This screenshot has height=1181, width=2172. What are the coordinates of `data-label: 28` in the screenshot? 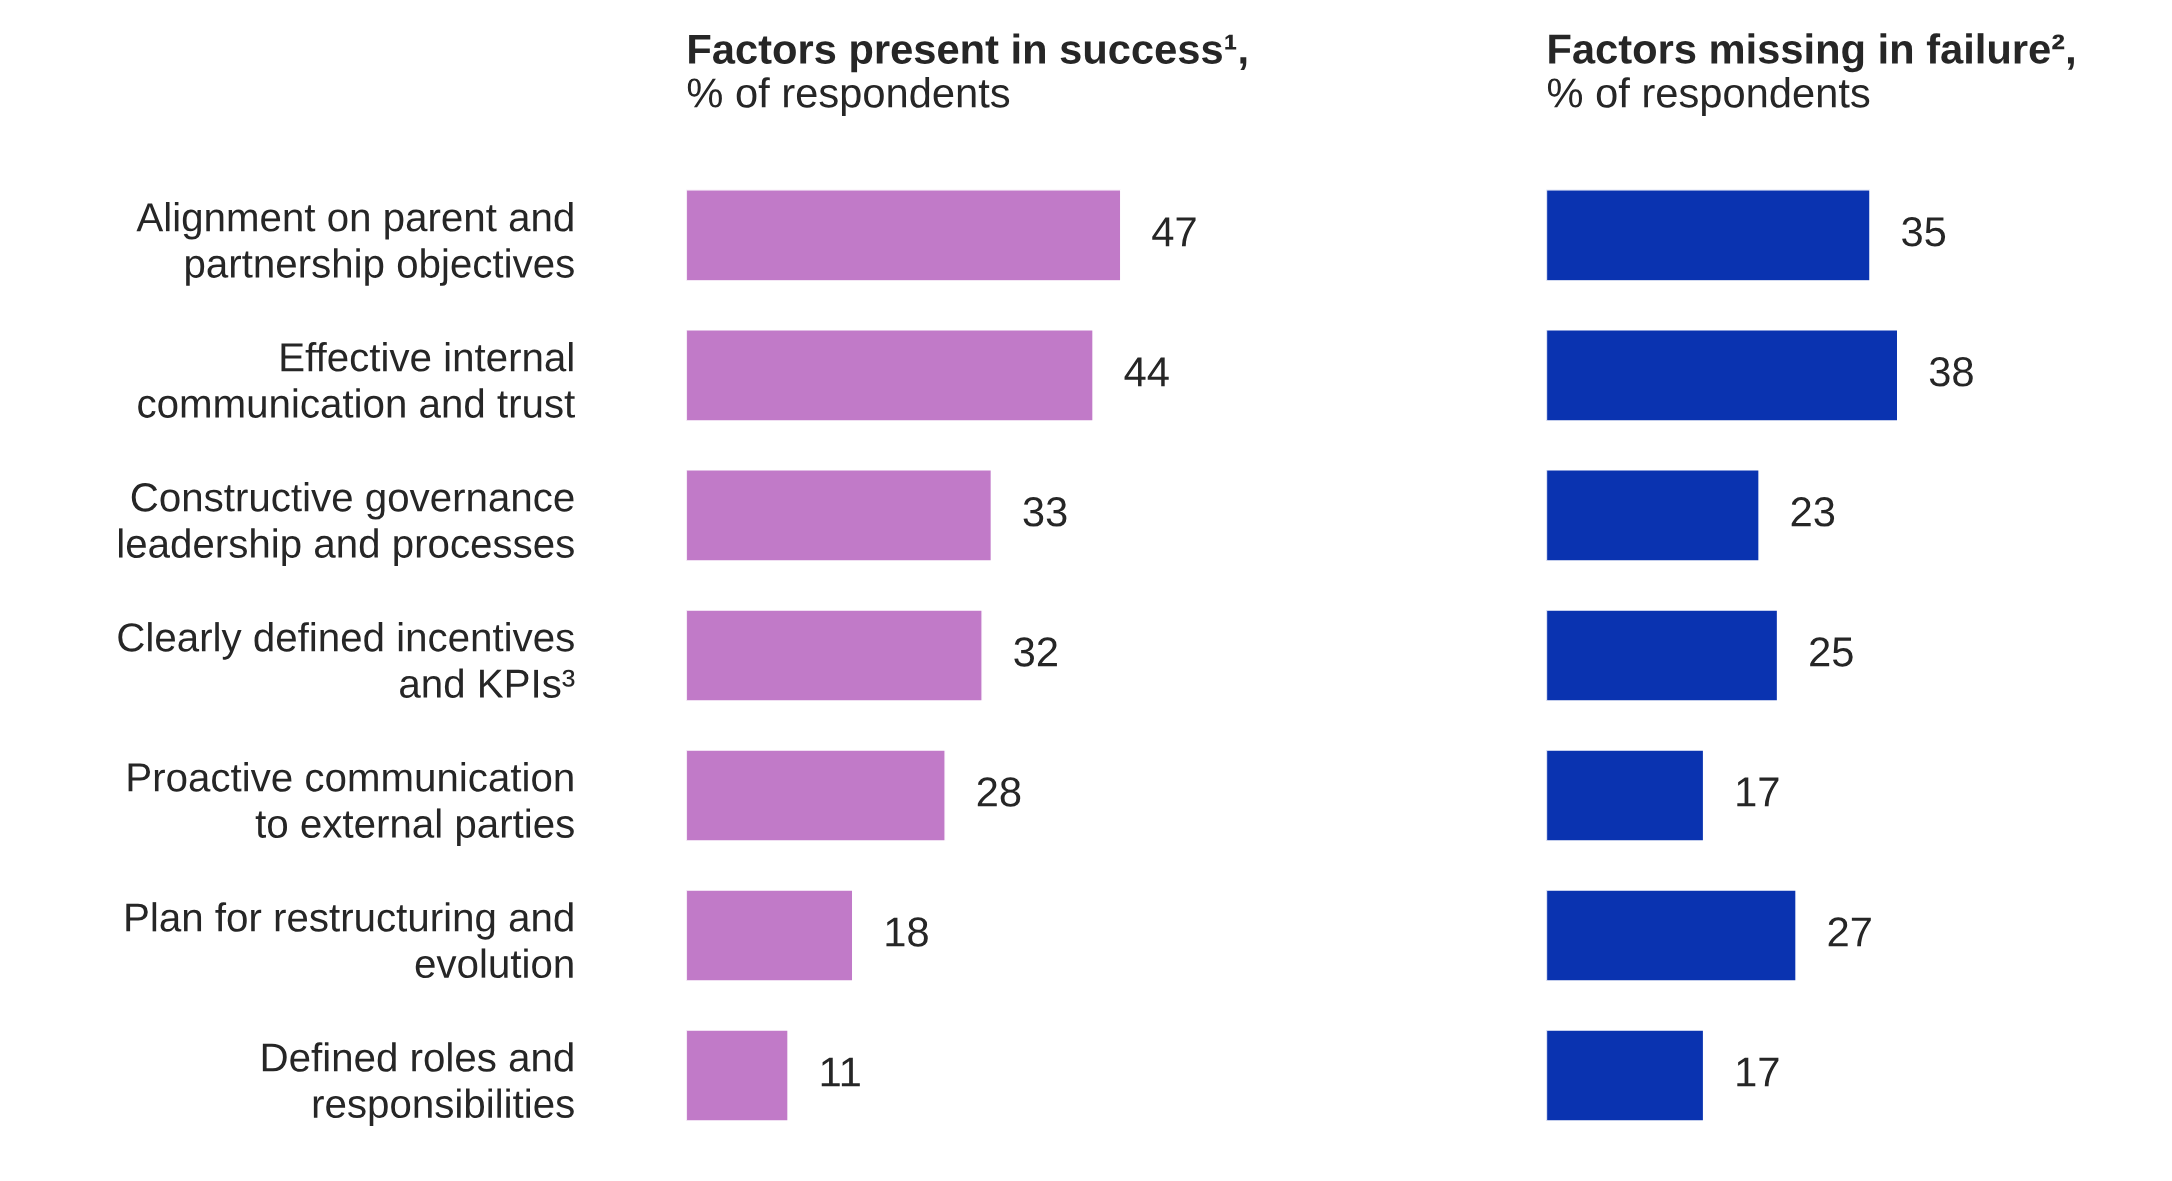 It's located at (999, 792).